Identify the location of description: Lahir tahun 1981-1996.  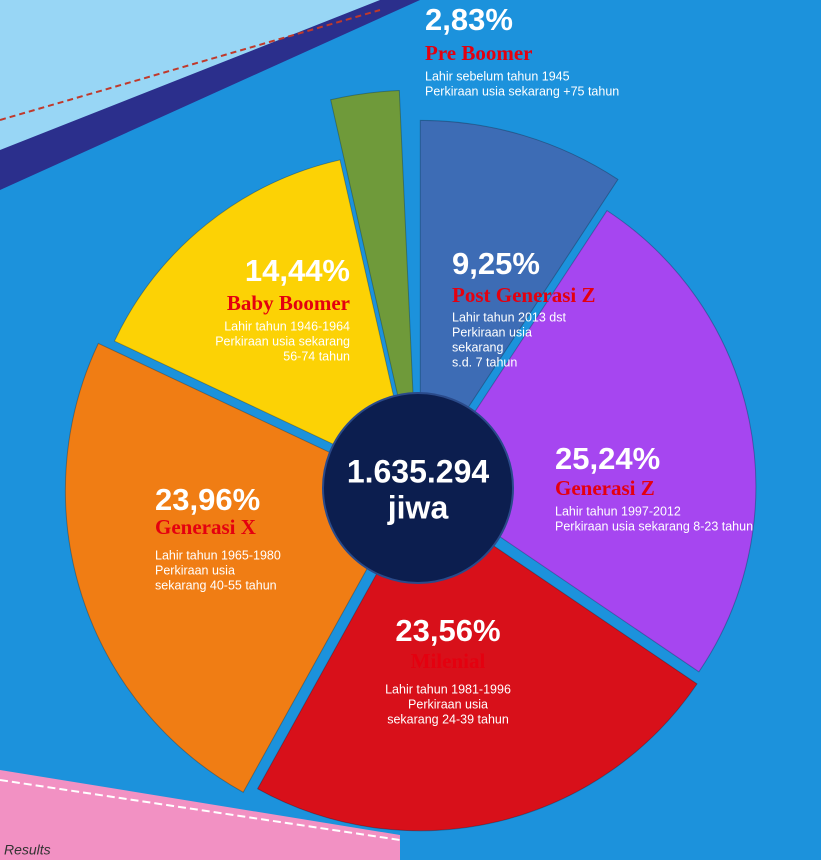
(448, 689).